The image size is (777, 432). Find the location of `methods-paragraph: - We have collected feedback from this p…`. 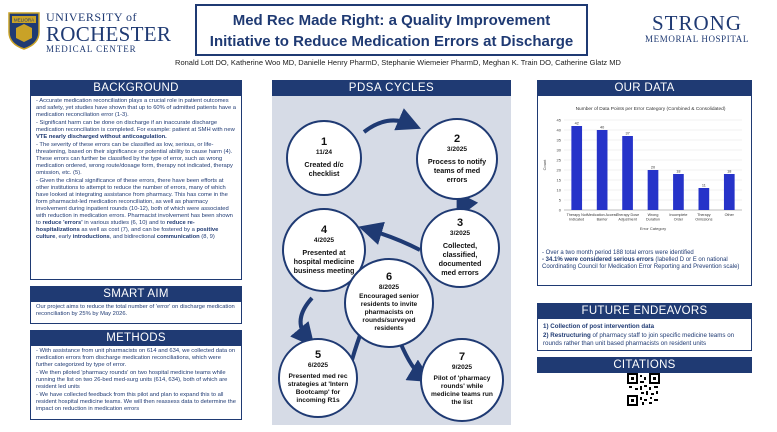

methods-paragraph: - We have collected feedback from this p… is located at coordinates (136, 401).